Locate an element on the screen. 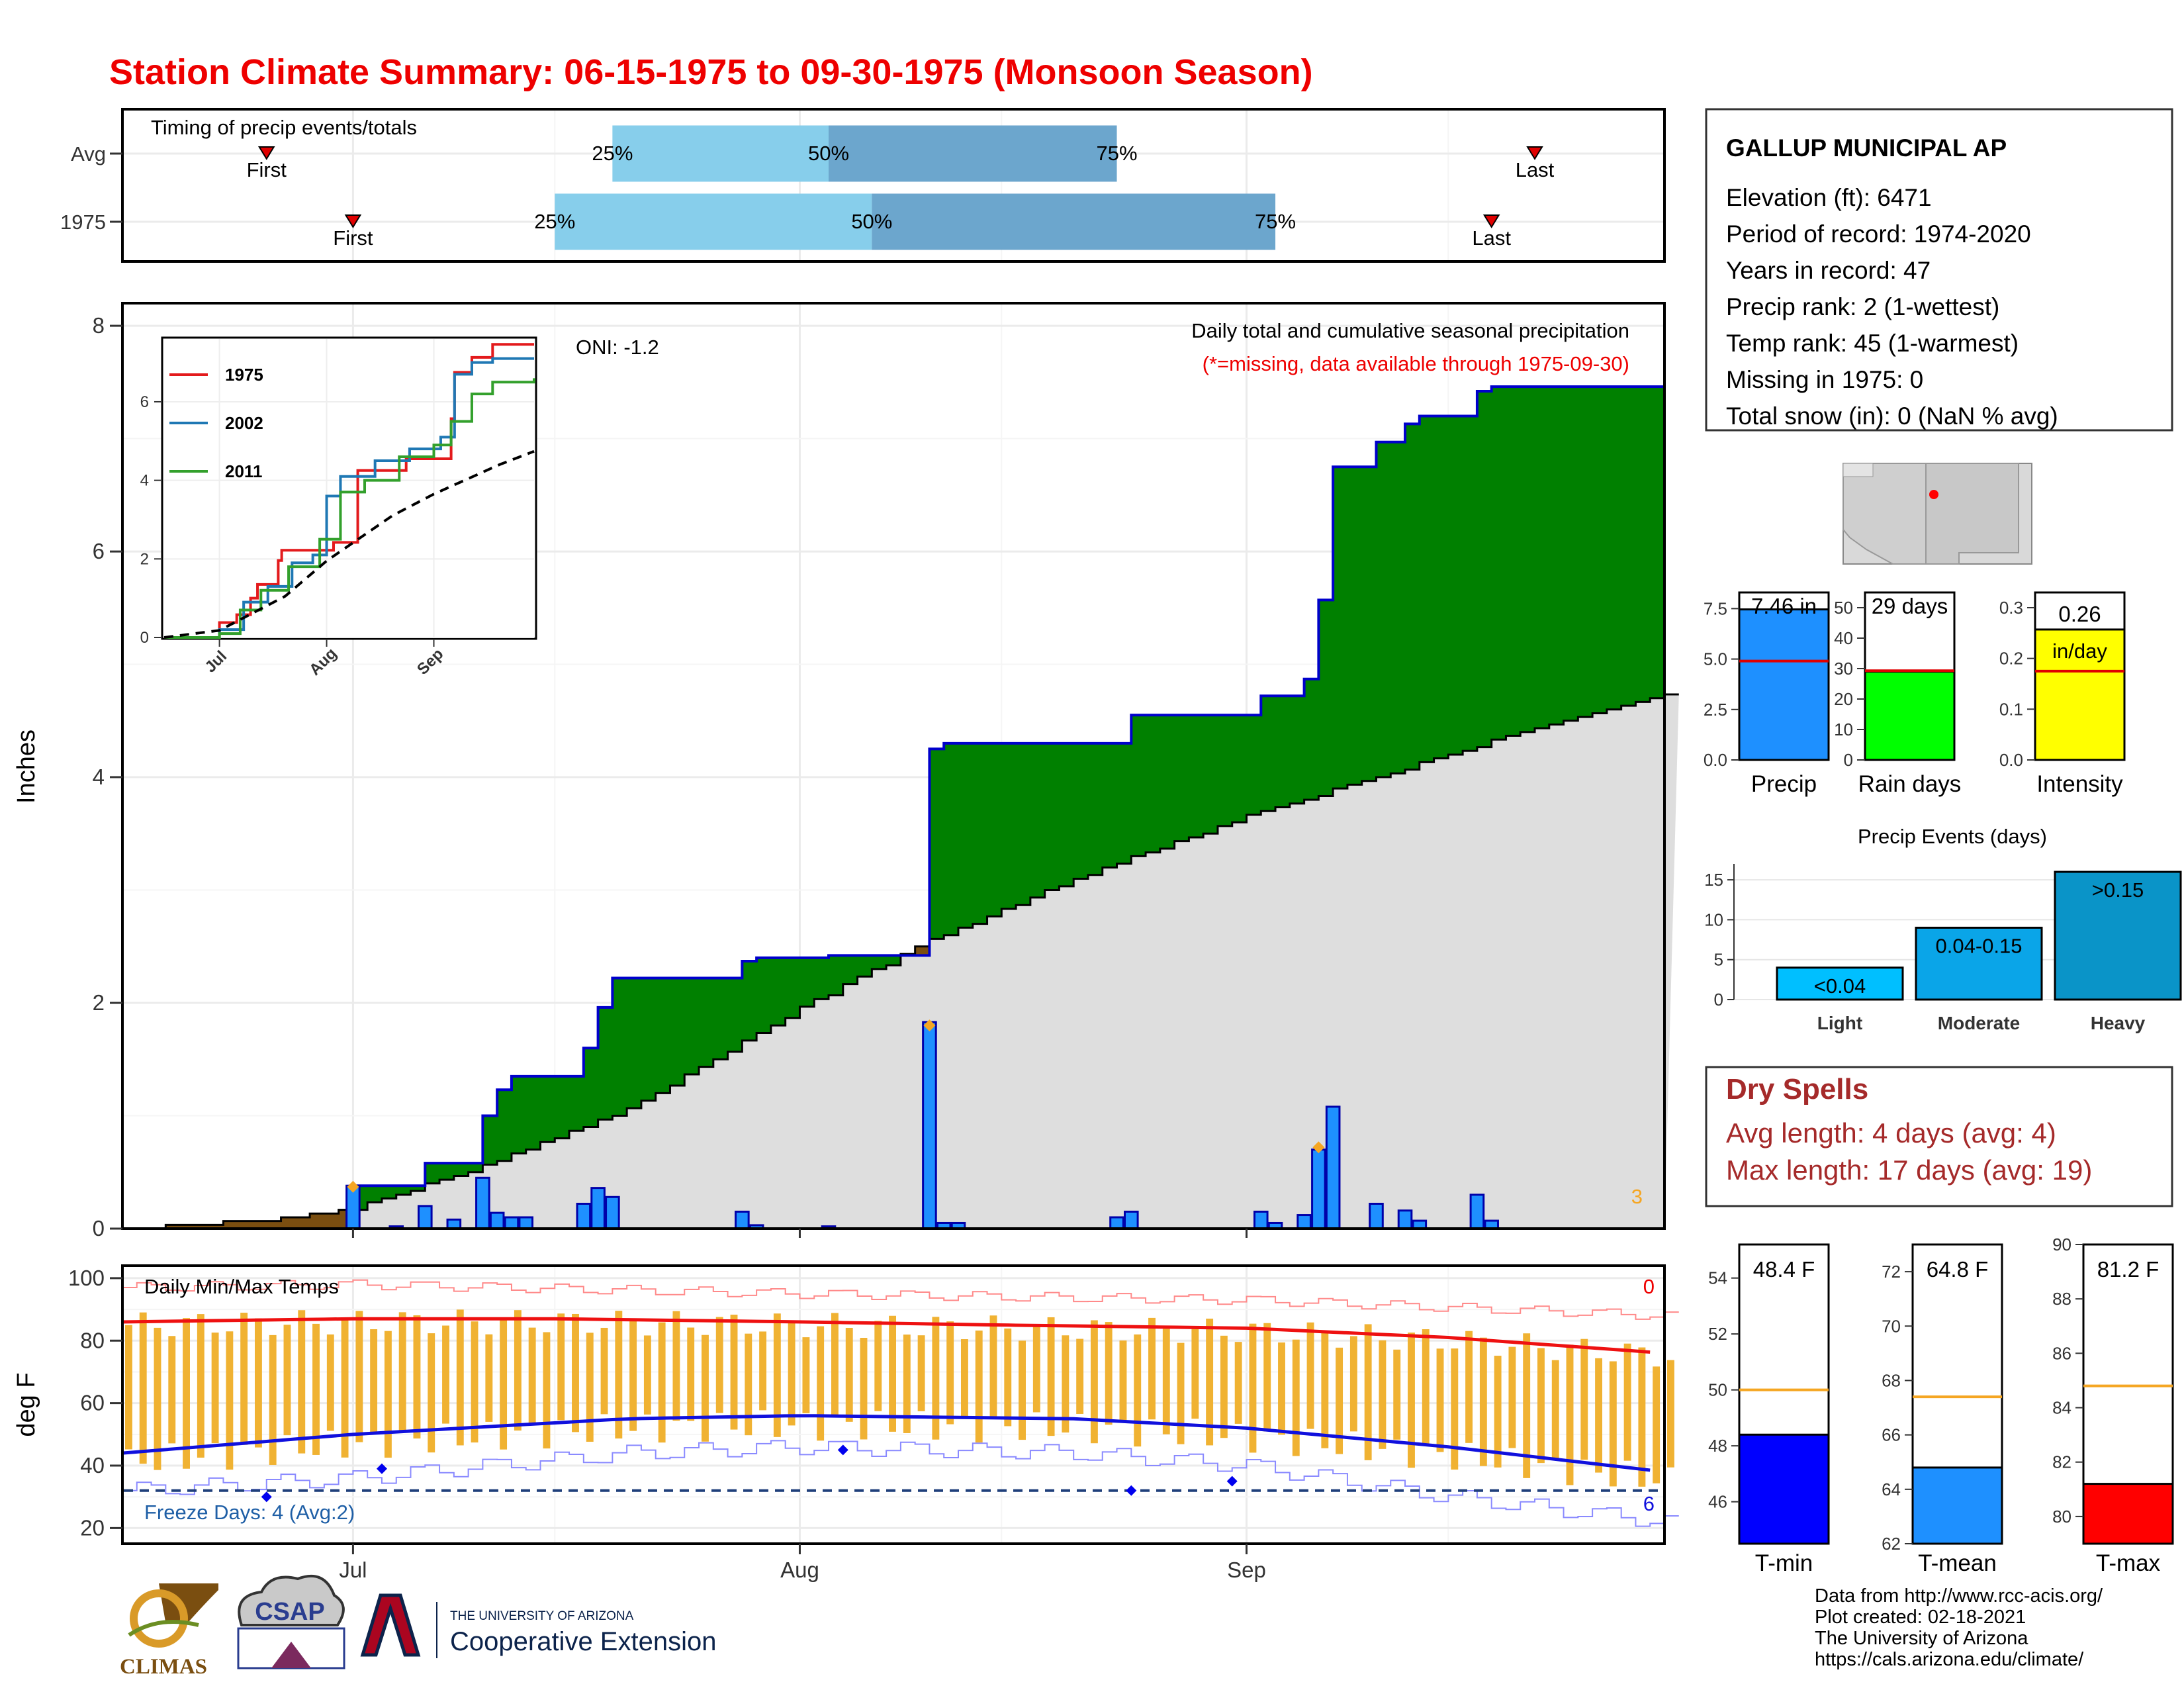 The image size is (2184, 1688). temperature-y-axis: 20 40 60 80 100 is located at coordinates (95, 1403).